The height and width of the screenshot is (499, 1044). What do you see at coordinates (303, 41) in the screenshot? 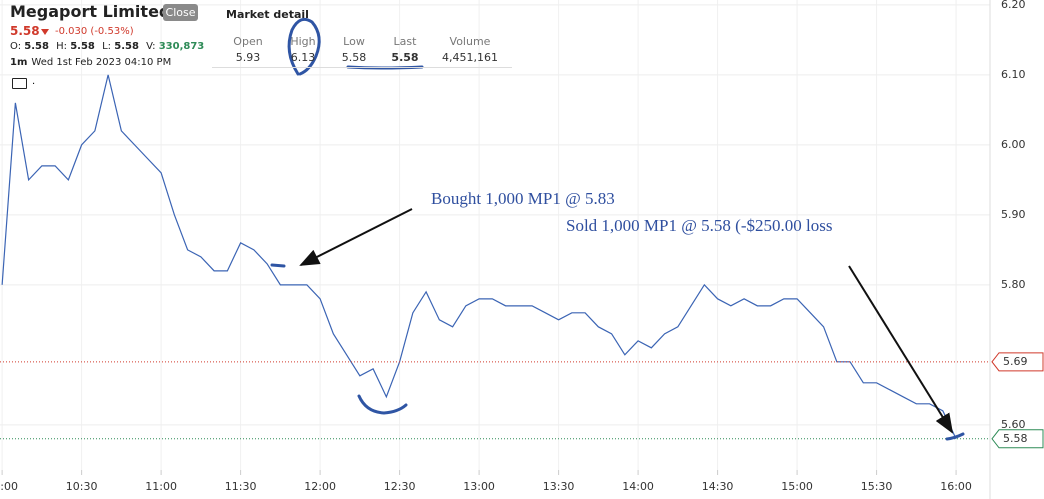
I see `market-detail-header: High` at bounding box center [303, 41].